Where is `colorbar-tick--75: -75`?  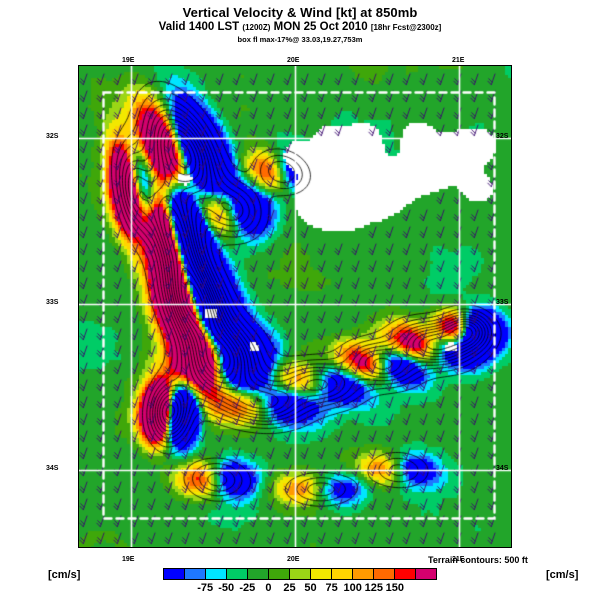
colorbar-tick--75: -75 is located at coordinates (205, 588).